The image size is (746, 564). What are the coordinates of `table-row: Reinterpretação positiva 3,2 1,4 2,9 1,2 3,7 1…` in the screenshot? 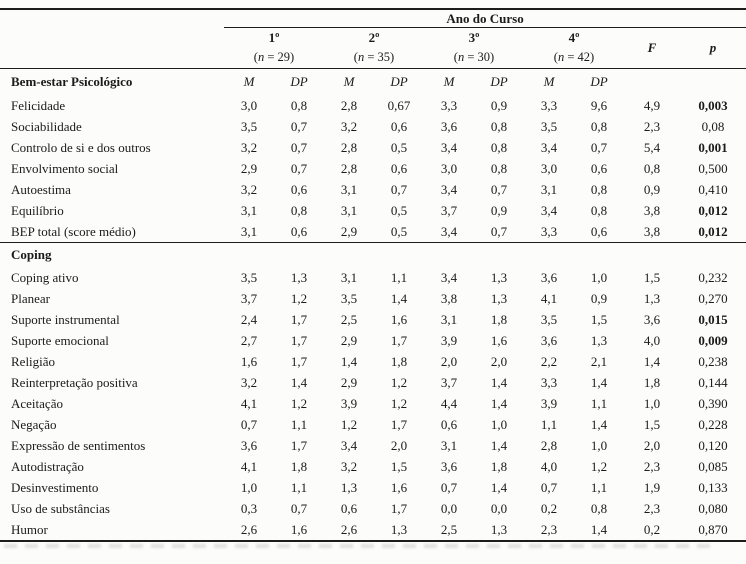 It's located at (373, 382).